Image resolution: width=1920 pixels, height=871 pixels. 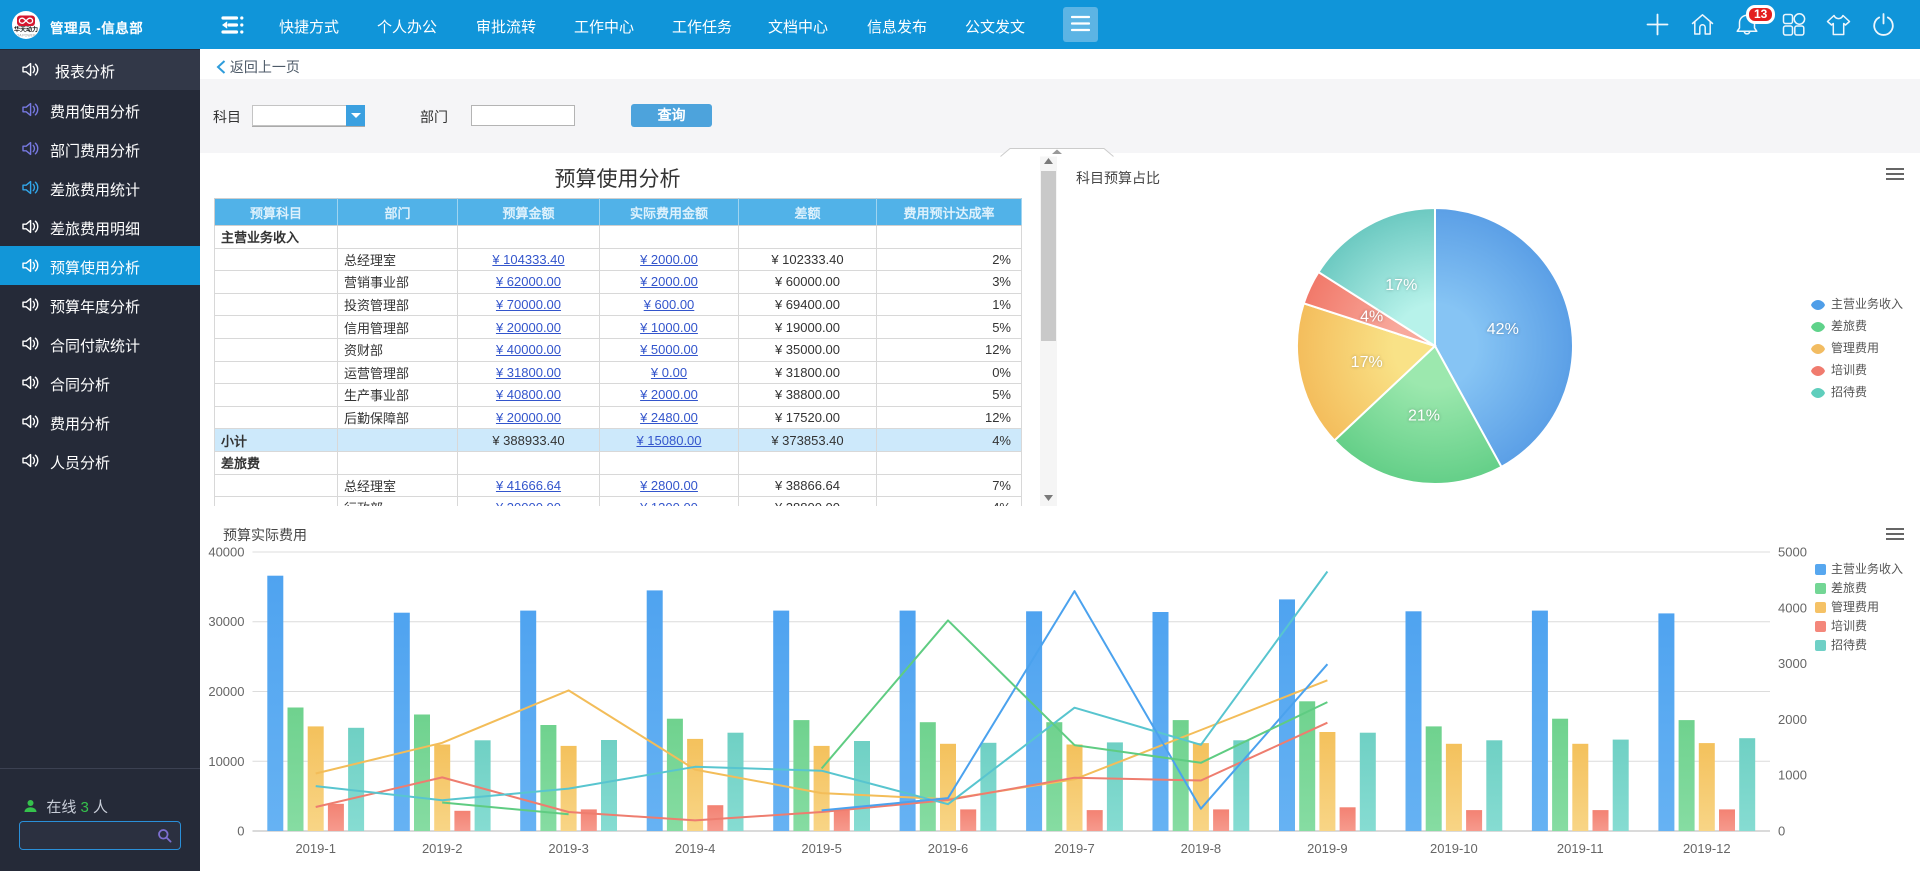 I want to click on svg-text: 4%, so click(x=1371, y=317).